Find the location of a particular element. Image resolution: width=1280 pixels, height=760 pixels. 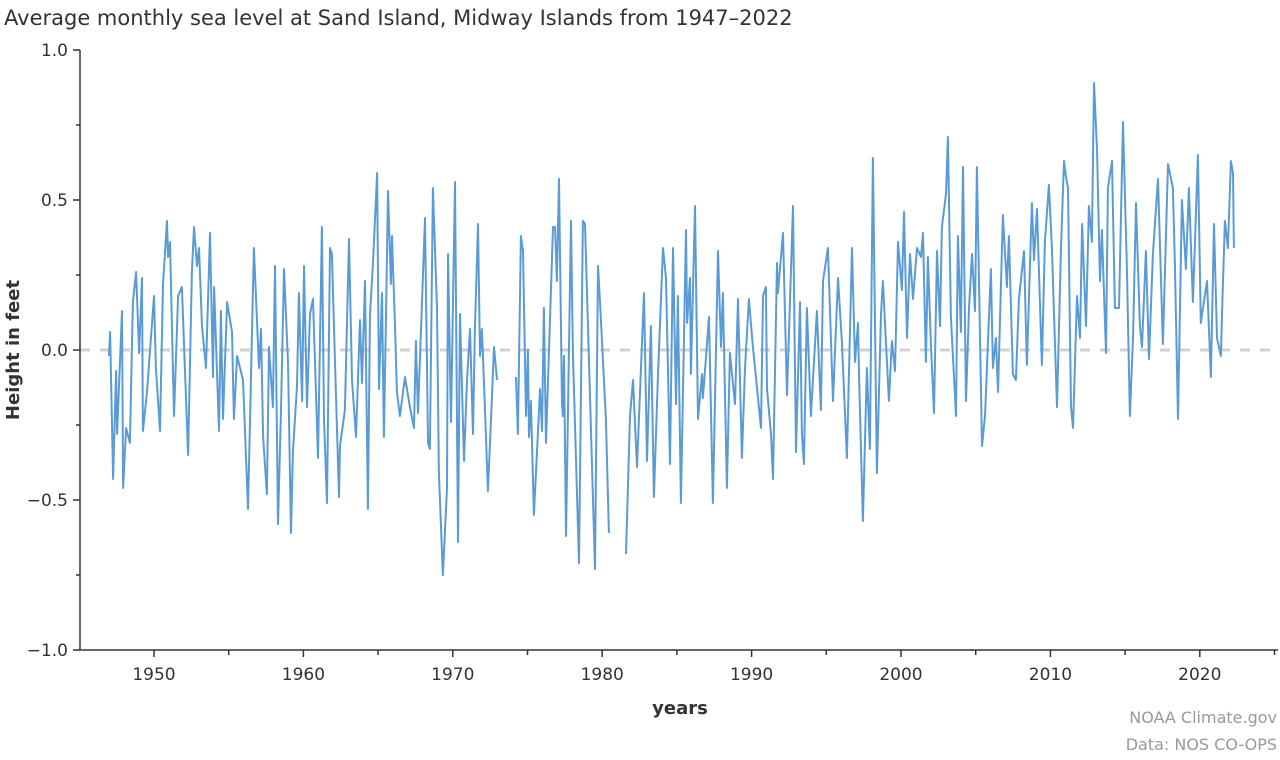

y-tick-label: 1.0 is located at coordinates (54, 51).